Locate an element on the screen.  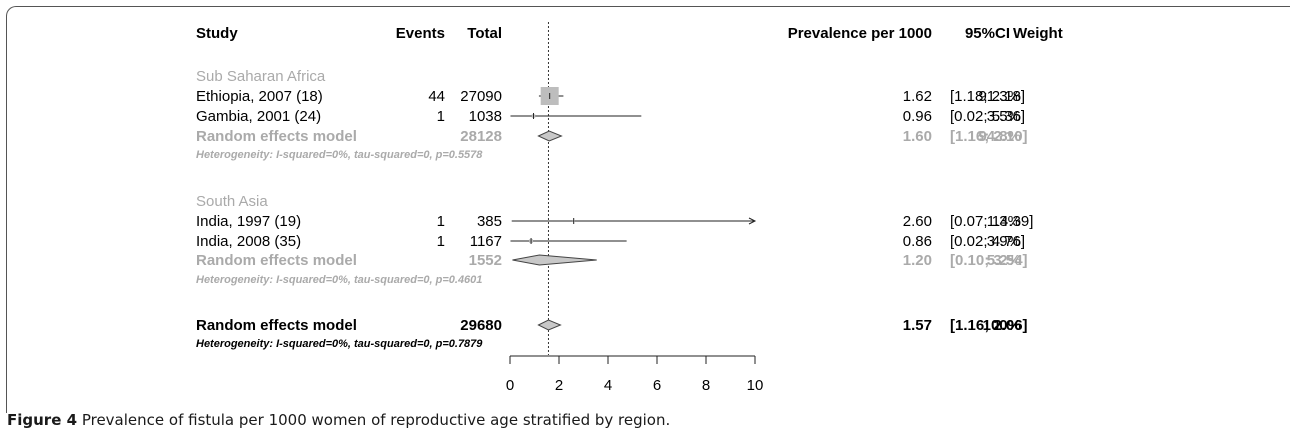
study-label: India, 2008 (35) is located at coordinates (248, 241).